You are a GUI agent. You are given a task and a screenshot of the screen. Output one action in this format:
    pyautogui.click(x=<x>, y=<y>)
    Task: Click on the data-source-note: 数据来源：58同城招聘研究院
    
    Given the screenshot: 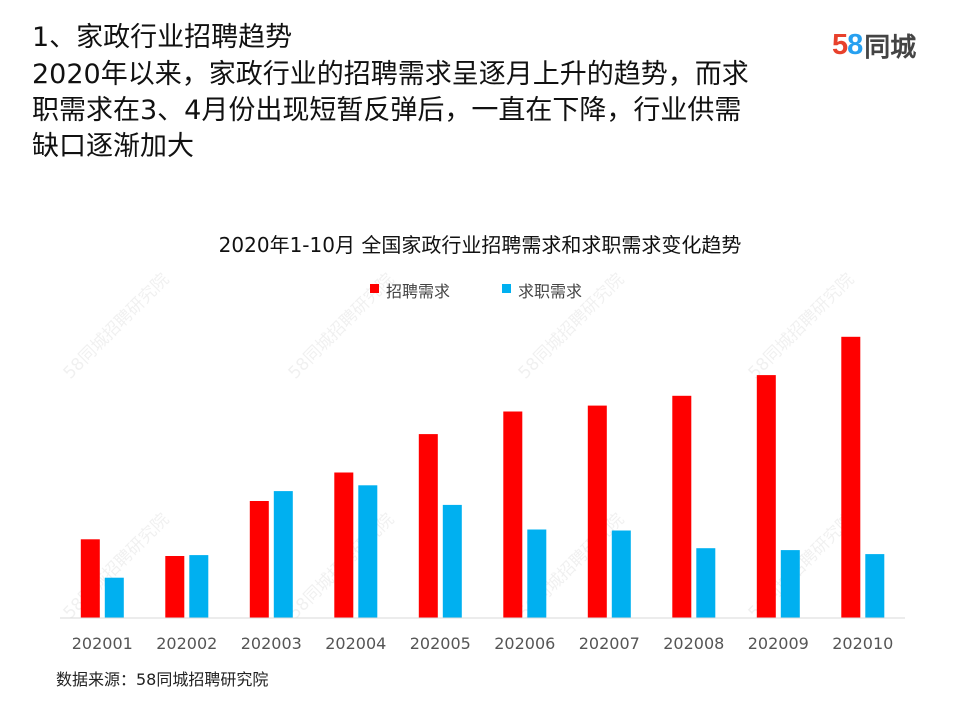 What is the action you would take?
    pyautogui.click(x=162, y=679)
    